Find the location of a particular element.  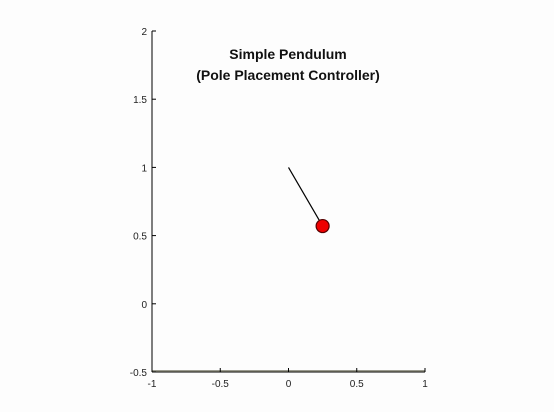

pendulum-rod is located at coordinates (305, 197).